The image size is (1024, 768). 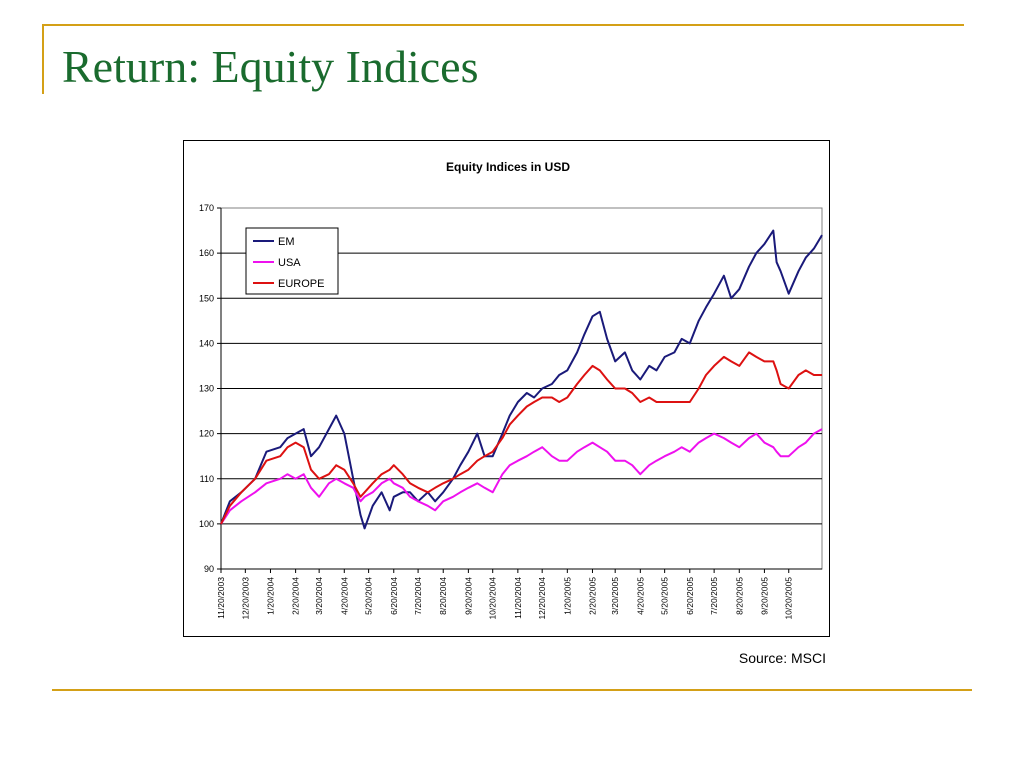 I want to click on y-tick-label-150: 150, so click(x=206, y=298).